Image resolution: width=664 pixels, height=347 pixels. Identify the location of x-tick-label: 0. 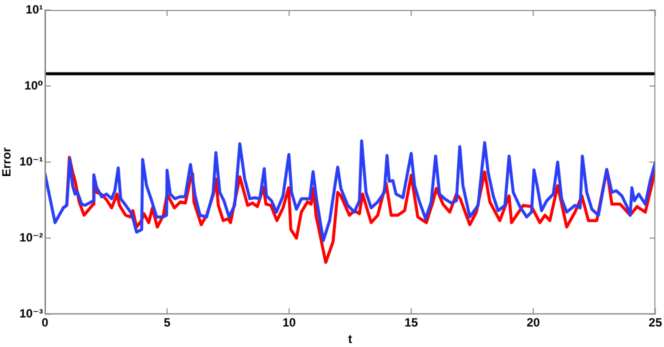
(45, 323).